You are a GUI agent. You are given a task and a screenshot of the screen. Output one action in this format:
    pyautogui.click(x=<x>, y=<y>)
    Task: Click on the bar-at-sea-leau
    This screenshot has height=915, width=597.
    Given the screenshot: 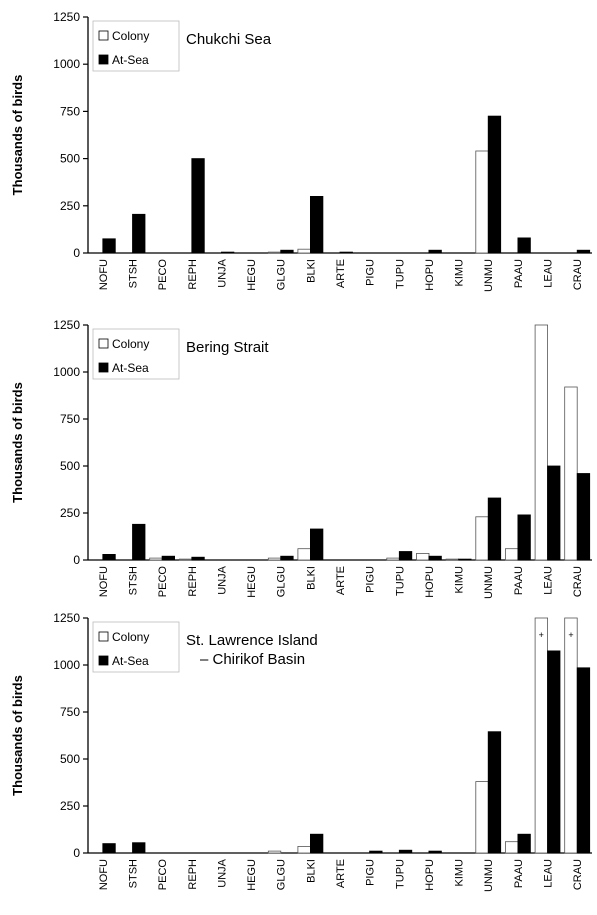 What is the action you would take?
    pyautogui.click(x=554, y=752)
    